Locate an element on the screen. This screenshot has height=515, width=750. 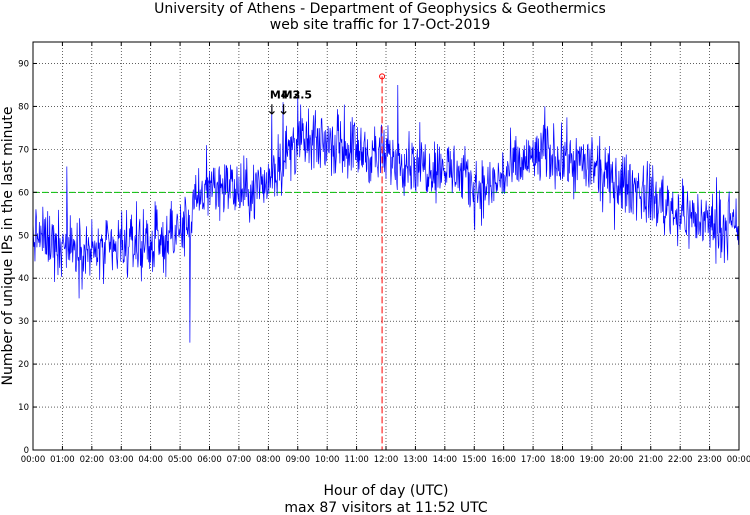
y-tick-label: 90 is located at coordinates (23, 64).